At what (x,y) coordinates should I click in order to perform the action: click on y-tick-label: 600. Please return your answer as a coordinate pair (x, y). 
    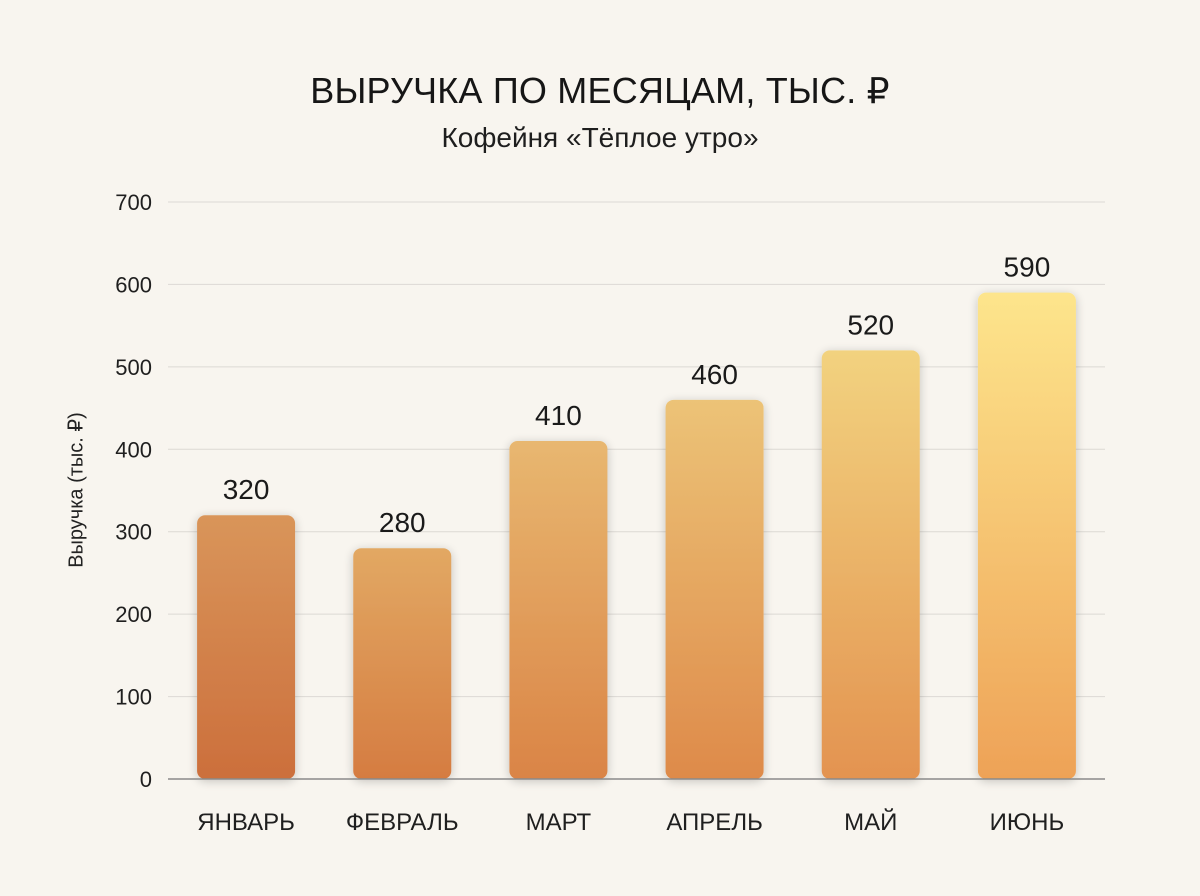
    Looking at the image, I should click on (133, 284).